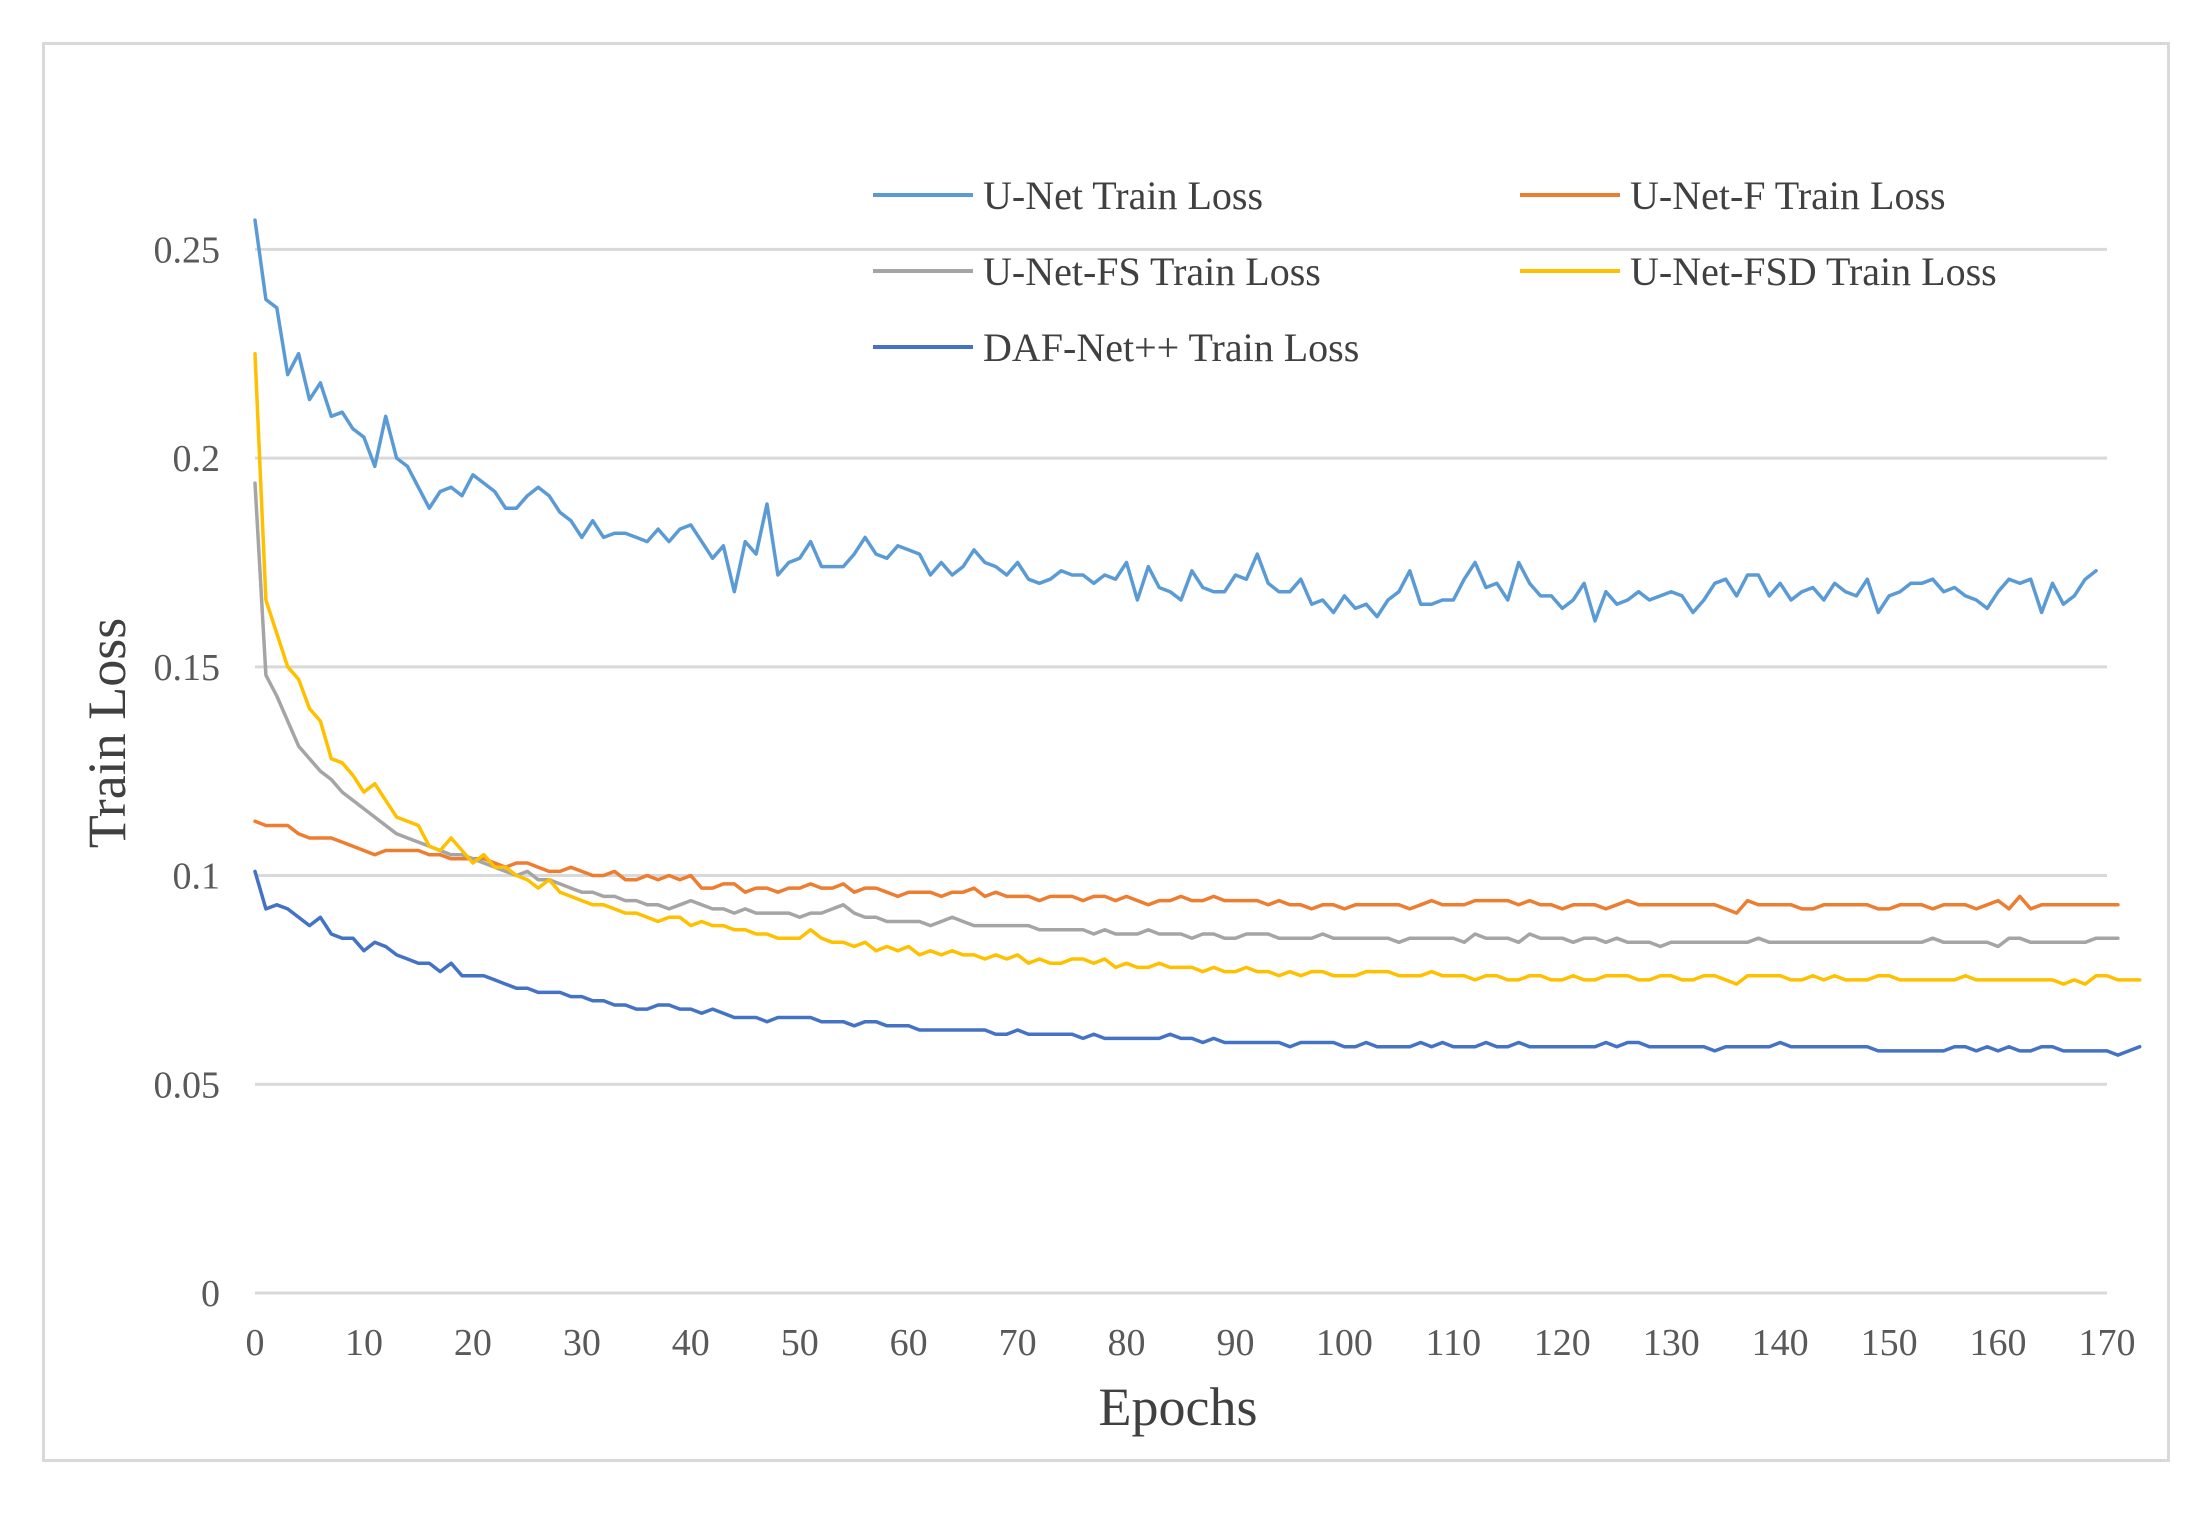 Image resolution: width=2193 pixels, height=1517 pixels. I want to click on x-axis-title: Epochs, so click(1178, 1407).